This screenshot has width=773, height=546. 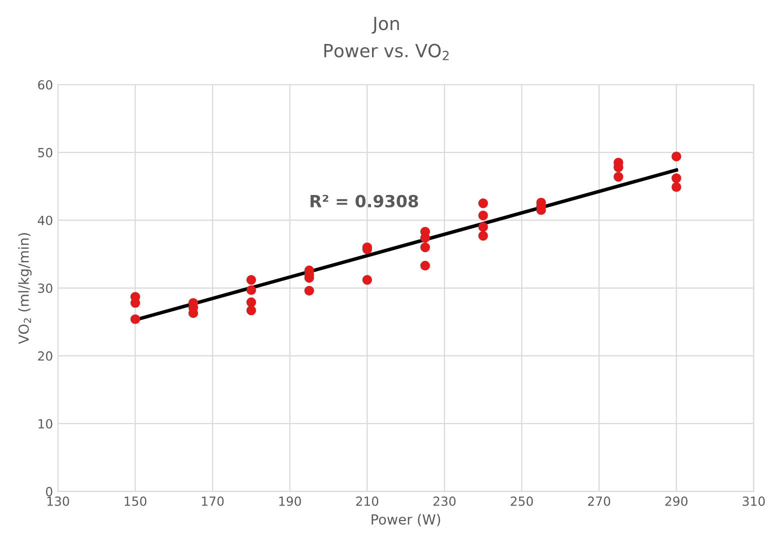 I want to click on x-tick-label: 250, so click(x=521, y=501).